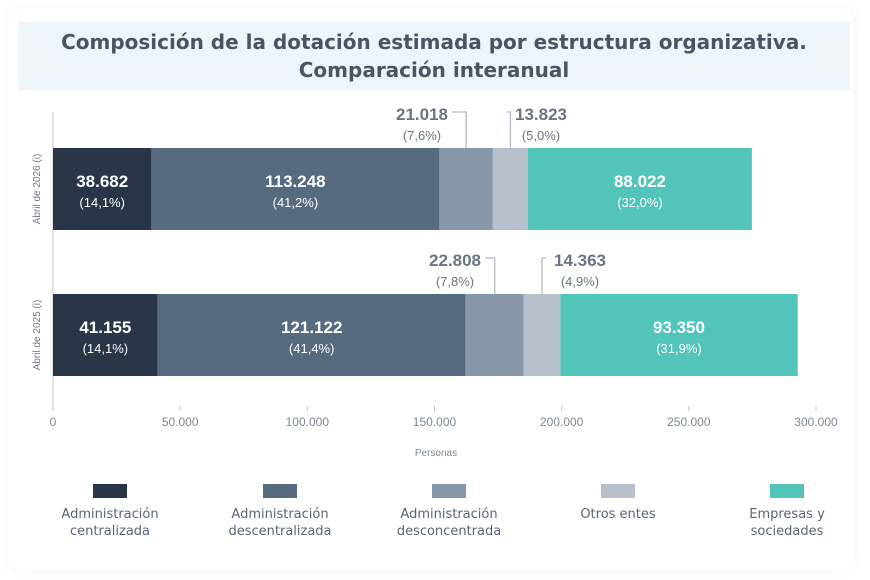 This screenshot has height=580, width=870. What do you see at coordinates (689, 422) in the screenshot?
I see `x-tick-label: 250.000` at bounding box center [689, 422].